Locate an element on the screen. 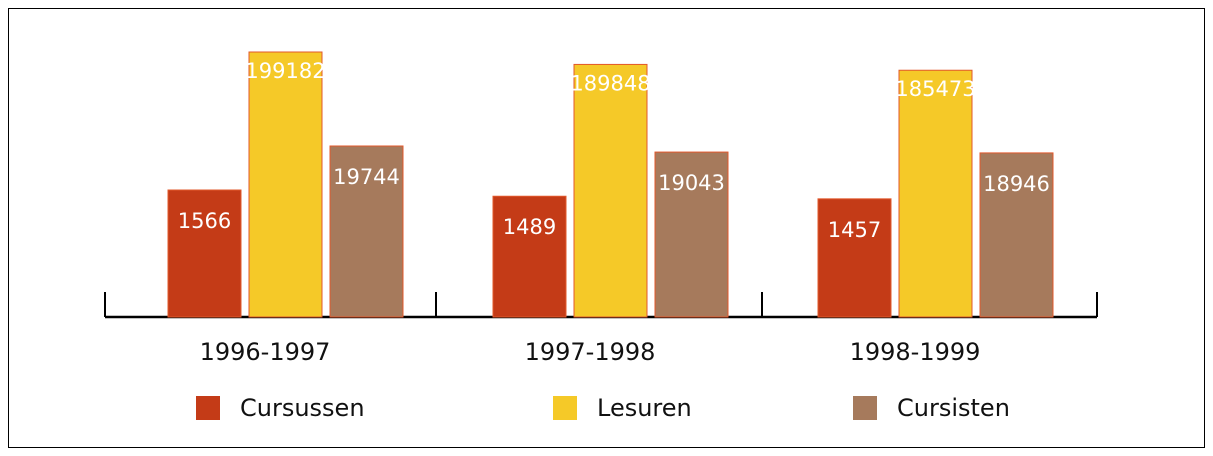 This screenshot has width=1213, height=456. value-label: 1489 is located at coordinates (529, 227).